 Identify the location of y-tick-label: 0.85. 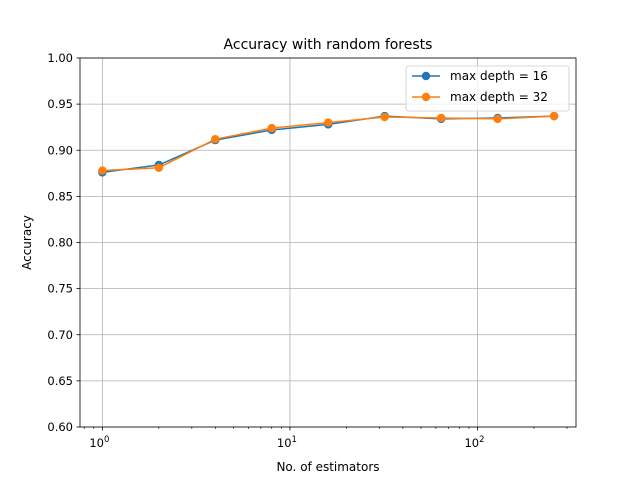
(60, 196).